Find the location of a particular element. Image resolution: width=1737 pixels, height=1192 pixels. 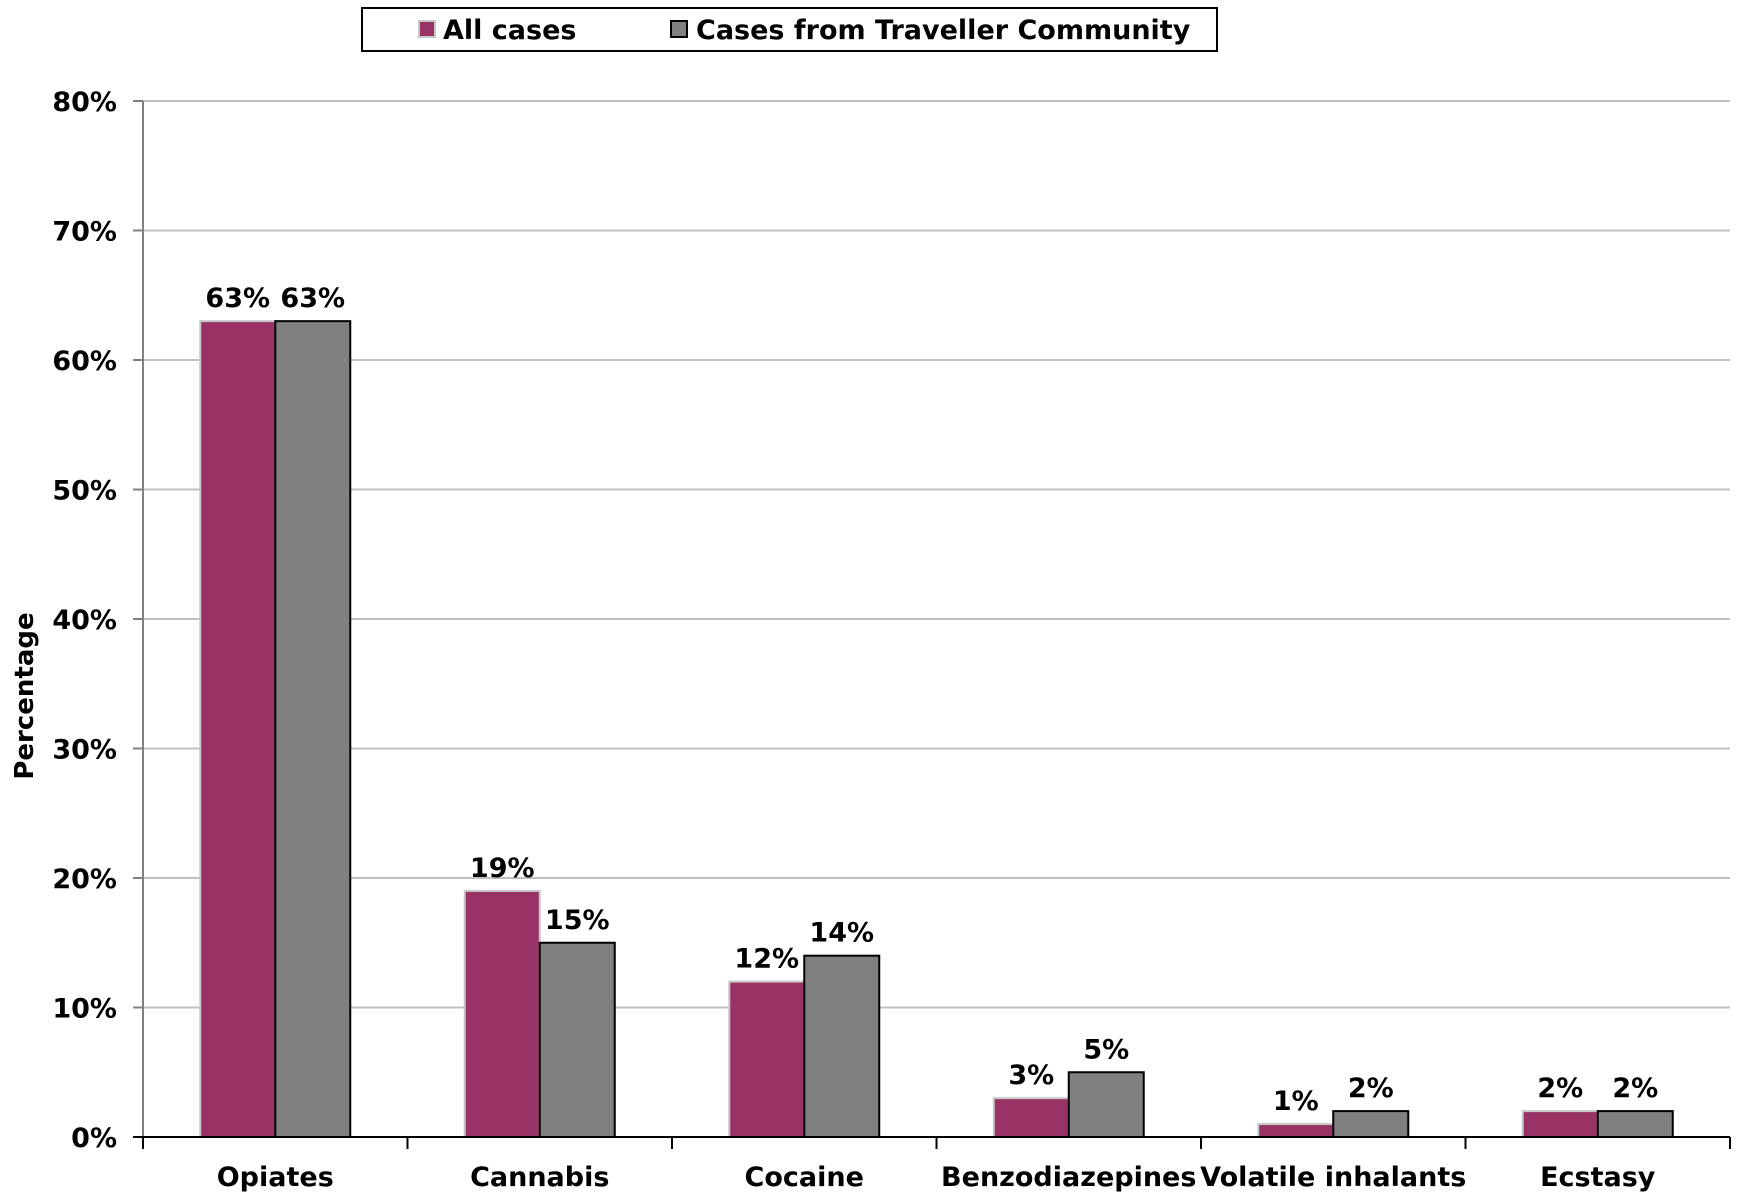

data-label: 3% is located at coordinates (1031, 1075).